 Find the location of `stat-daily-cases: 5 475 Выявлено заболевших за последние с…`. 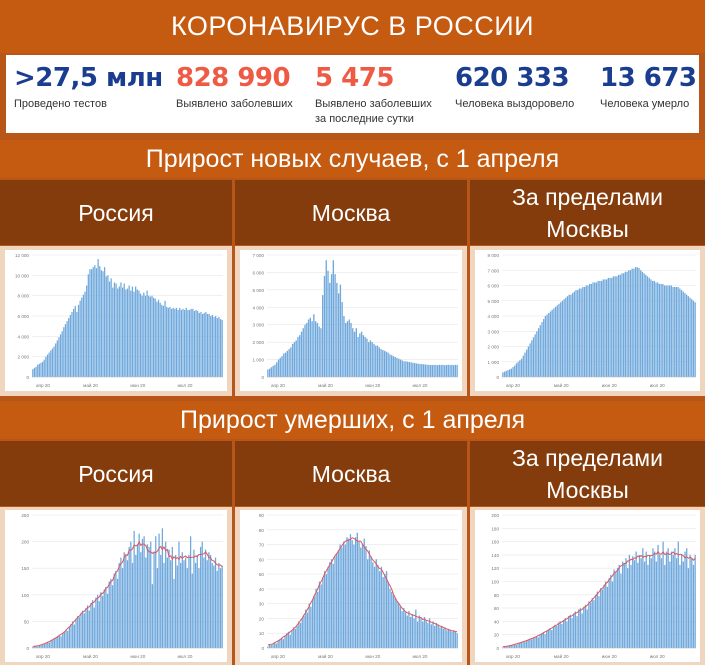

stat-daily-cases: 5 475 Выявлено заболевших за последние с… is located at coordinates (380, 91).